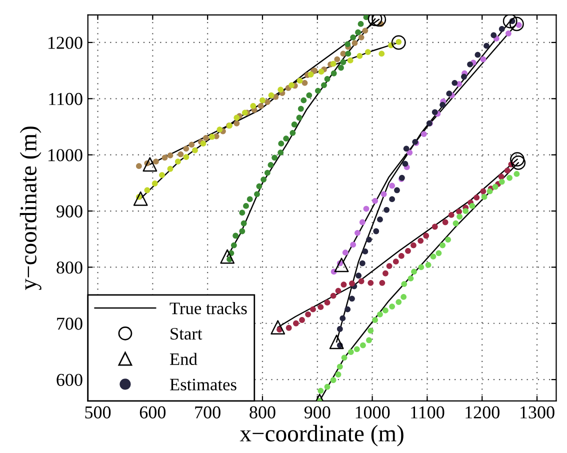  I want to click on y-axis-title: y−coordinate (m), so click(31, 208).